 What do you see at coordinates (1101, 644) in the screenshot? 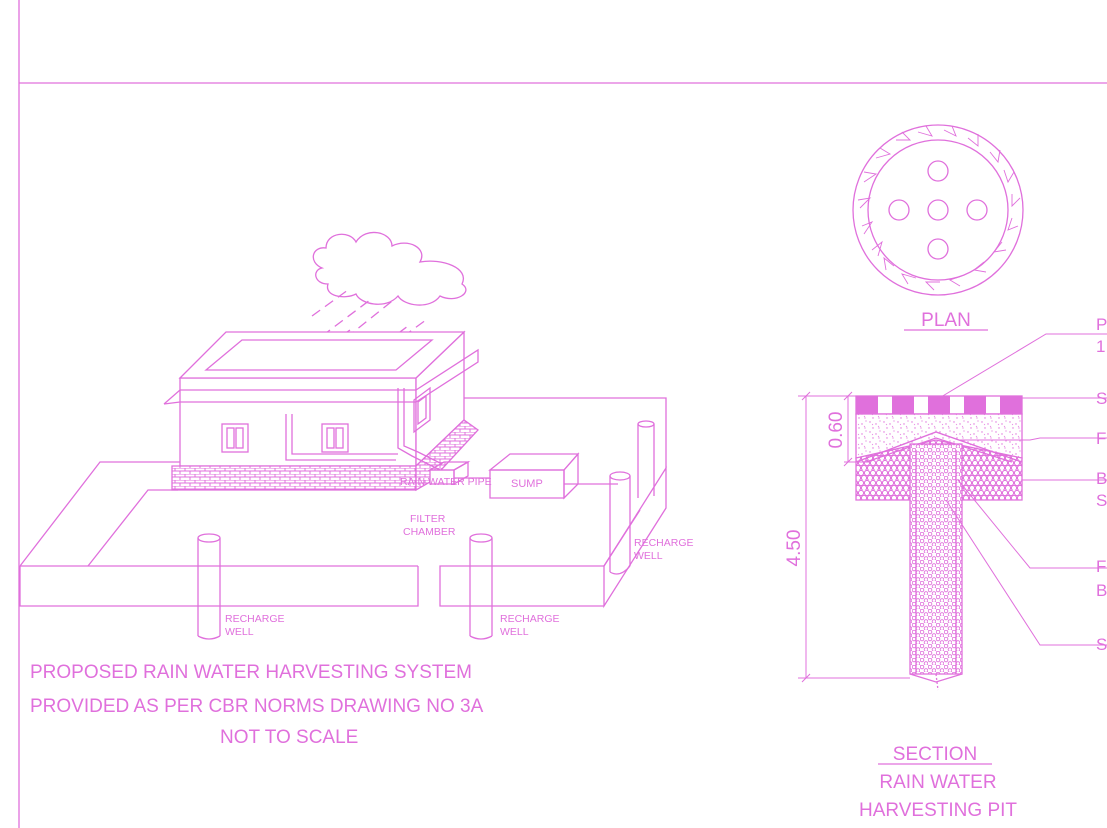
I see `callout-6-line1: S` at bounding box center [1101, 644].